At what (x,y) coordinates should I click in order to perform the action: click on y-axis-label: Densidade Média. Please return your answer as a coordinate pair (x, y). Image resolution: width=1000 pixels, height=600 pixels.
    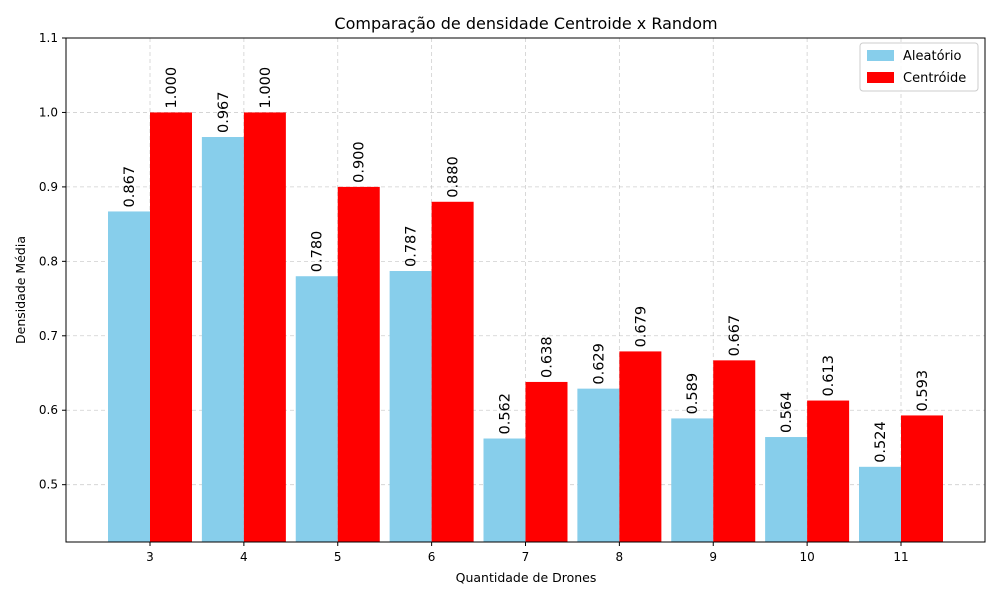
    Looking at the image, I should click on (20, 290).